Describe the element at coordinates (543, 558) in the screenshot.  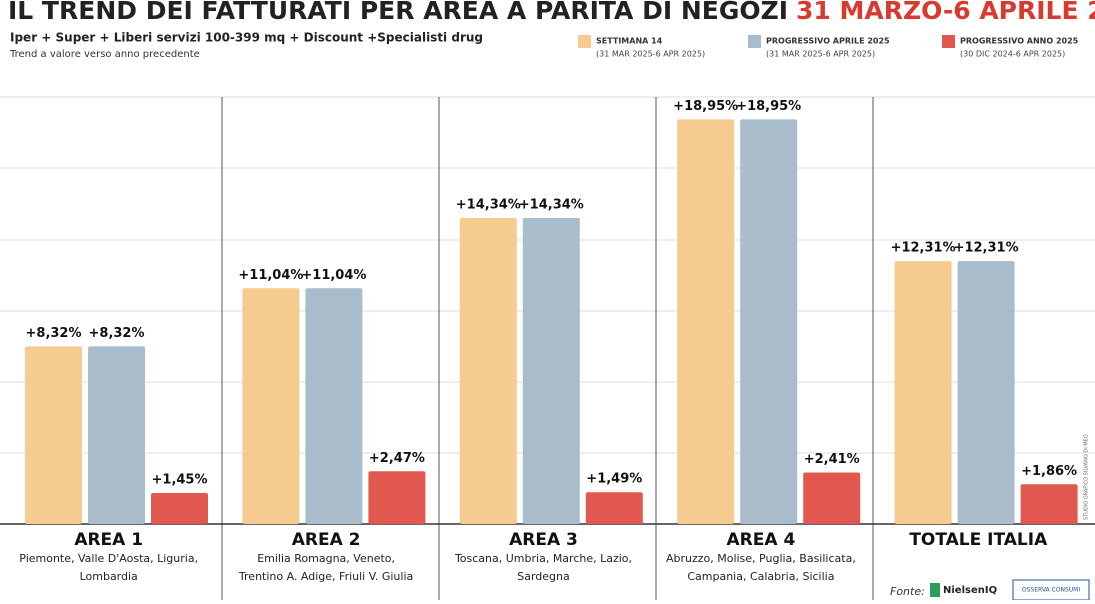
I see `region-label: Toscana, Umbria, Marche, Lazio,` at that location.